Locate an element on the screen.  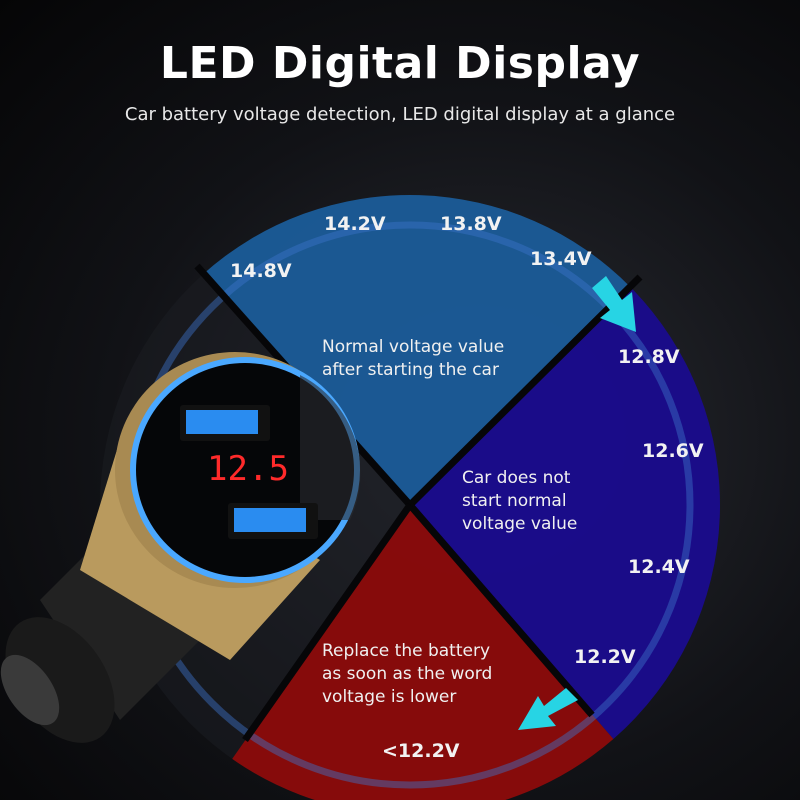
led-reading: 12.5 is located at coordinates (248, 469).